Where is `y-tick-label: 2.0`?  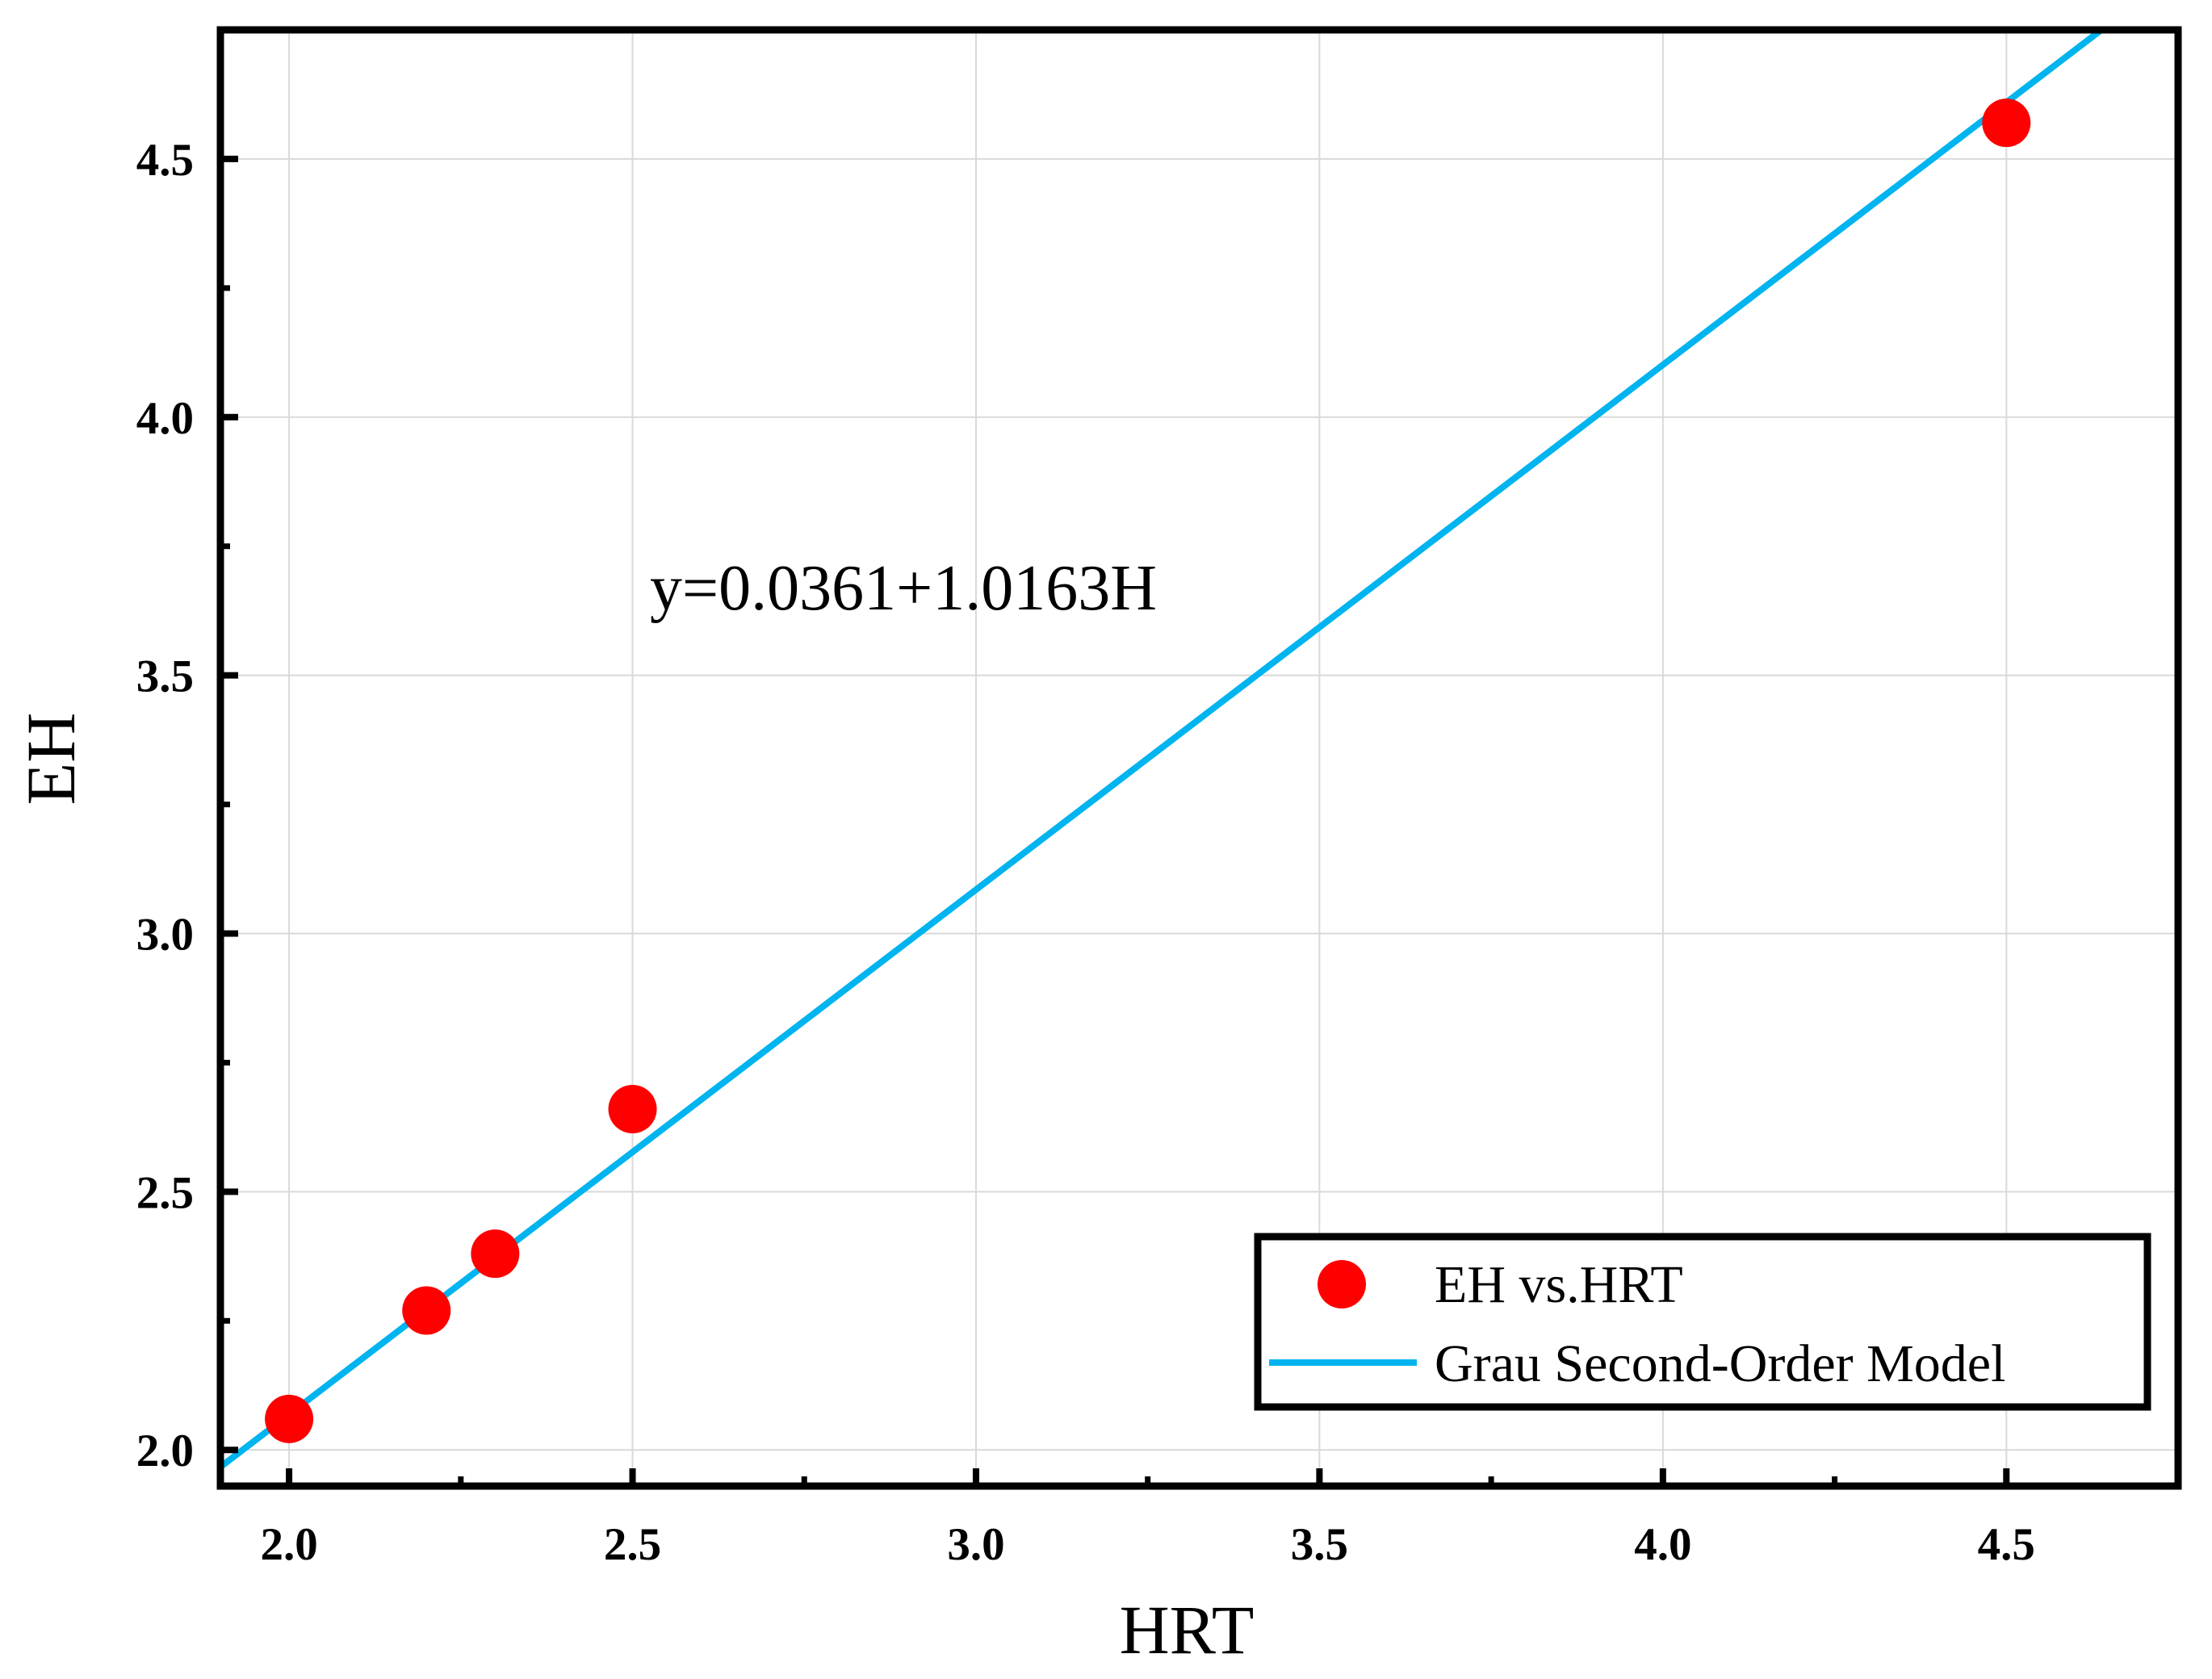 y-tick-label: 2.0 is located at coordinates (165, 1451).